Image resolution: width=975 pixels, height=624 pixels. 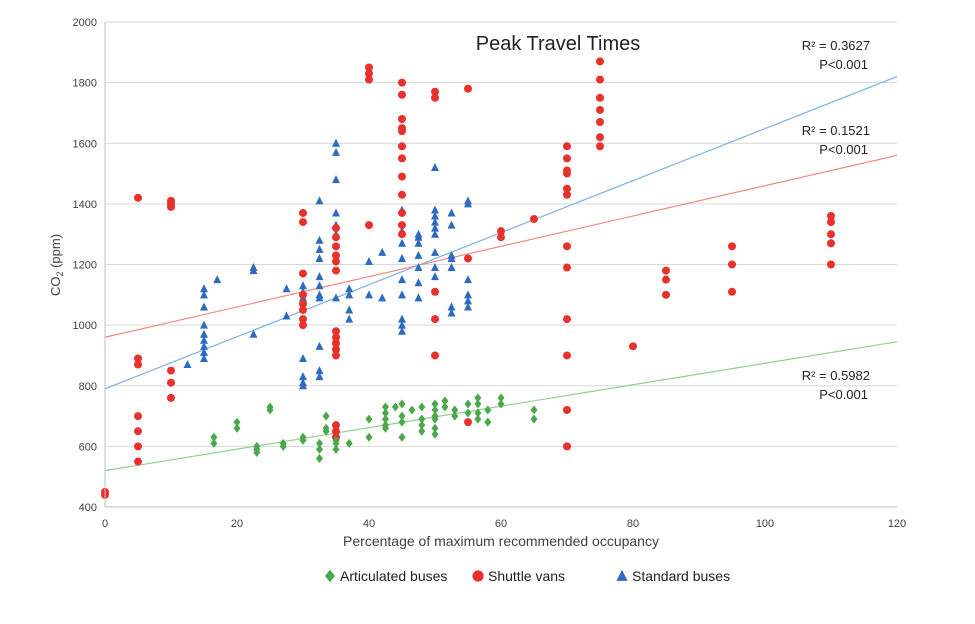 What do you see at coordinates (369, 524) in the screenshot?
I see `x-tick-label: 40` at bounding box center [369, 524].